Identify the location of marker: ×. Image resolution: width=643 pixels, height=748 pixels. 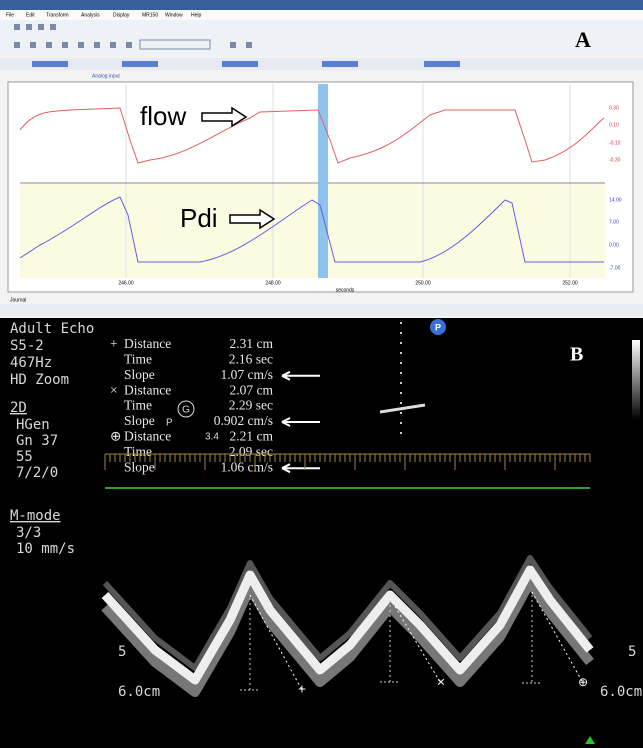
(441, 682).